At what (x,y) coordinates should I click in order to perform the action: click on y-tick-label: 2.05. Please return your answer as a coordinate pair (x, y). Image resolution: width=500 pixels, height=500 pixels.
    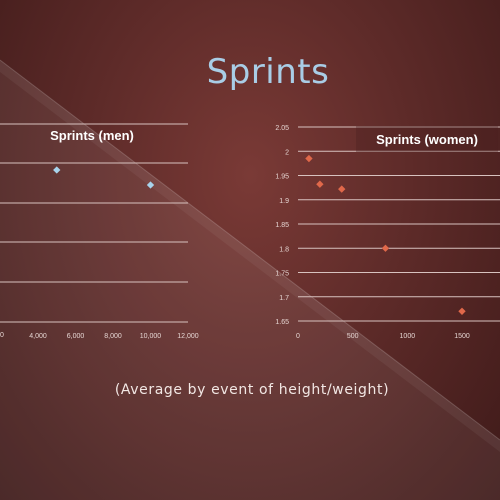
    Looking at the image, I should click on (282, 128).